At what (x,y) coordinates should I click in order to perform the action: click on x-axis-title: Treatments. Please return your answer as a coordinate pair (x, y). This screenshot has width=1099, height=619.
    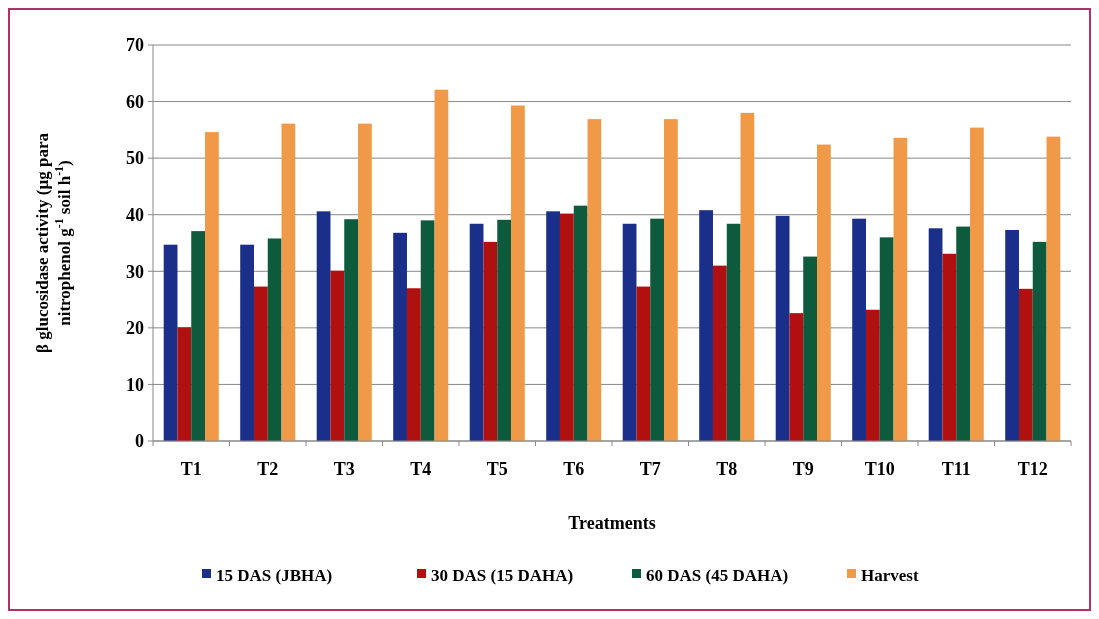
    Looking at the image, I should click on (612, 523).